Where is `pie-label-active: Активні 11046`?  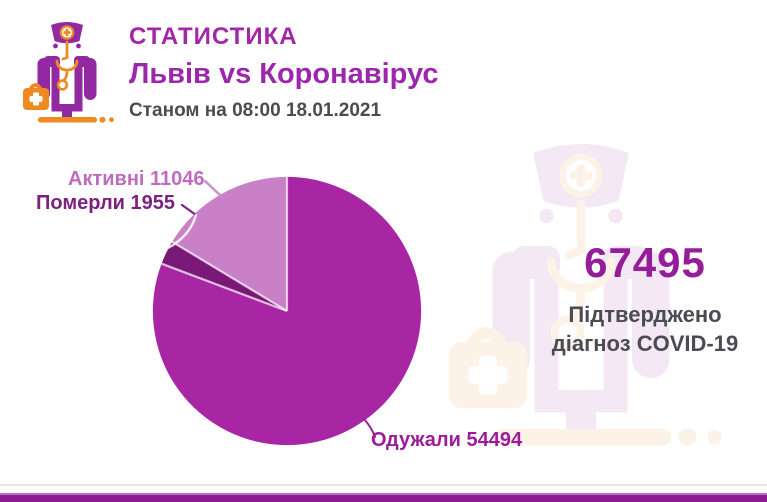 pie-label-active: Активні 11046 is located at coordinates (136, 179).